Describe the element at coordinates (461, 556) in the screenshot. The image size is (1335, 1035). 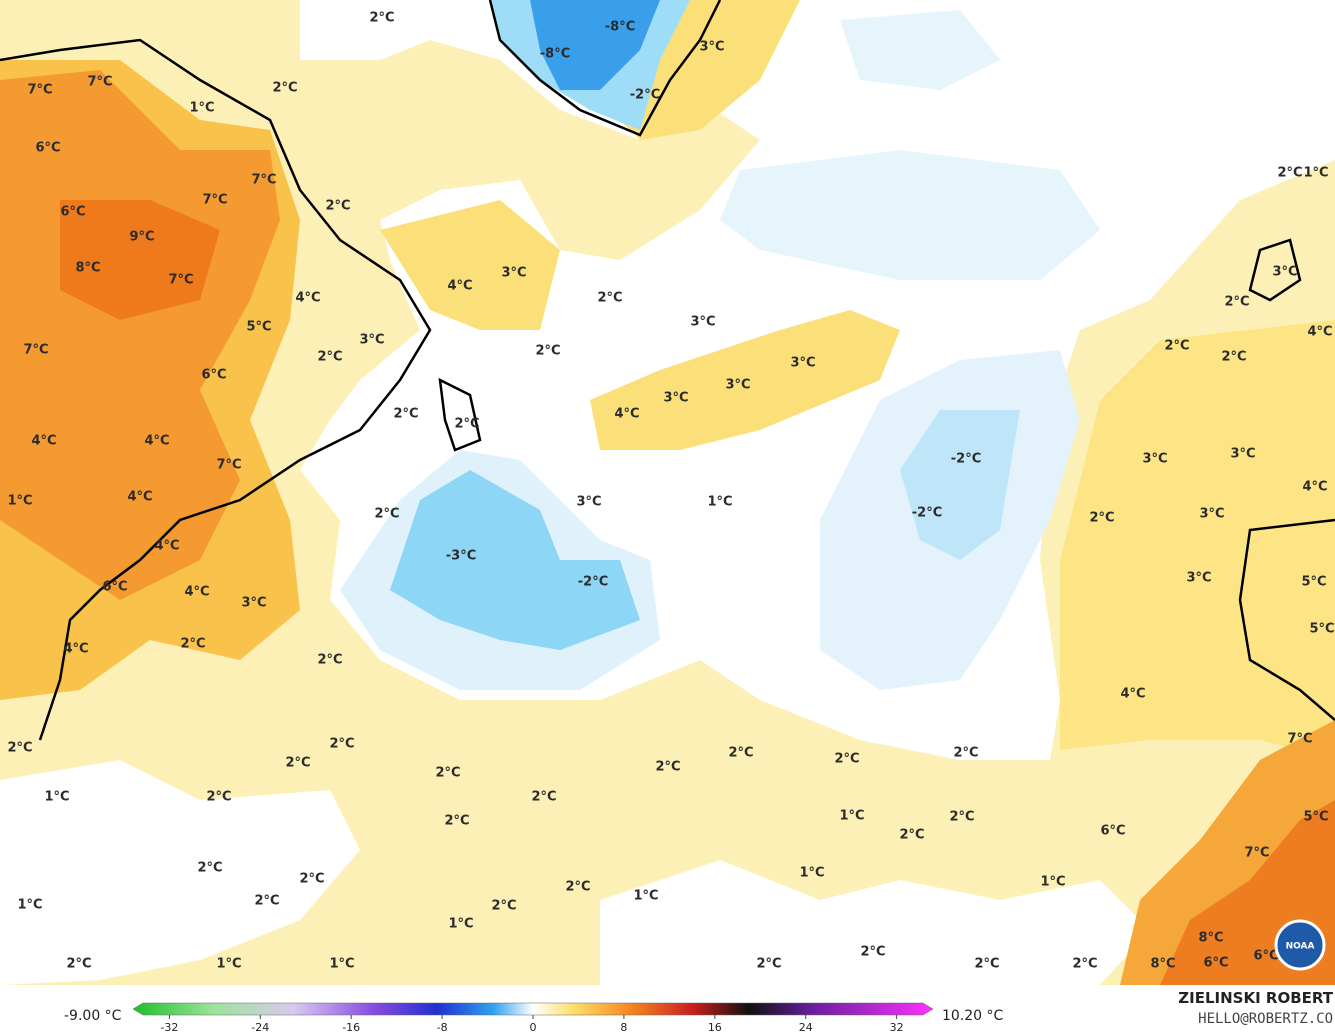
I see `temperature-label: -3°C` at that location.